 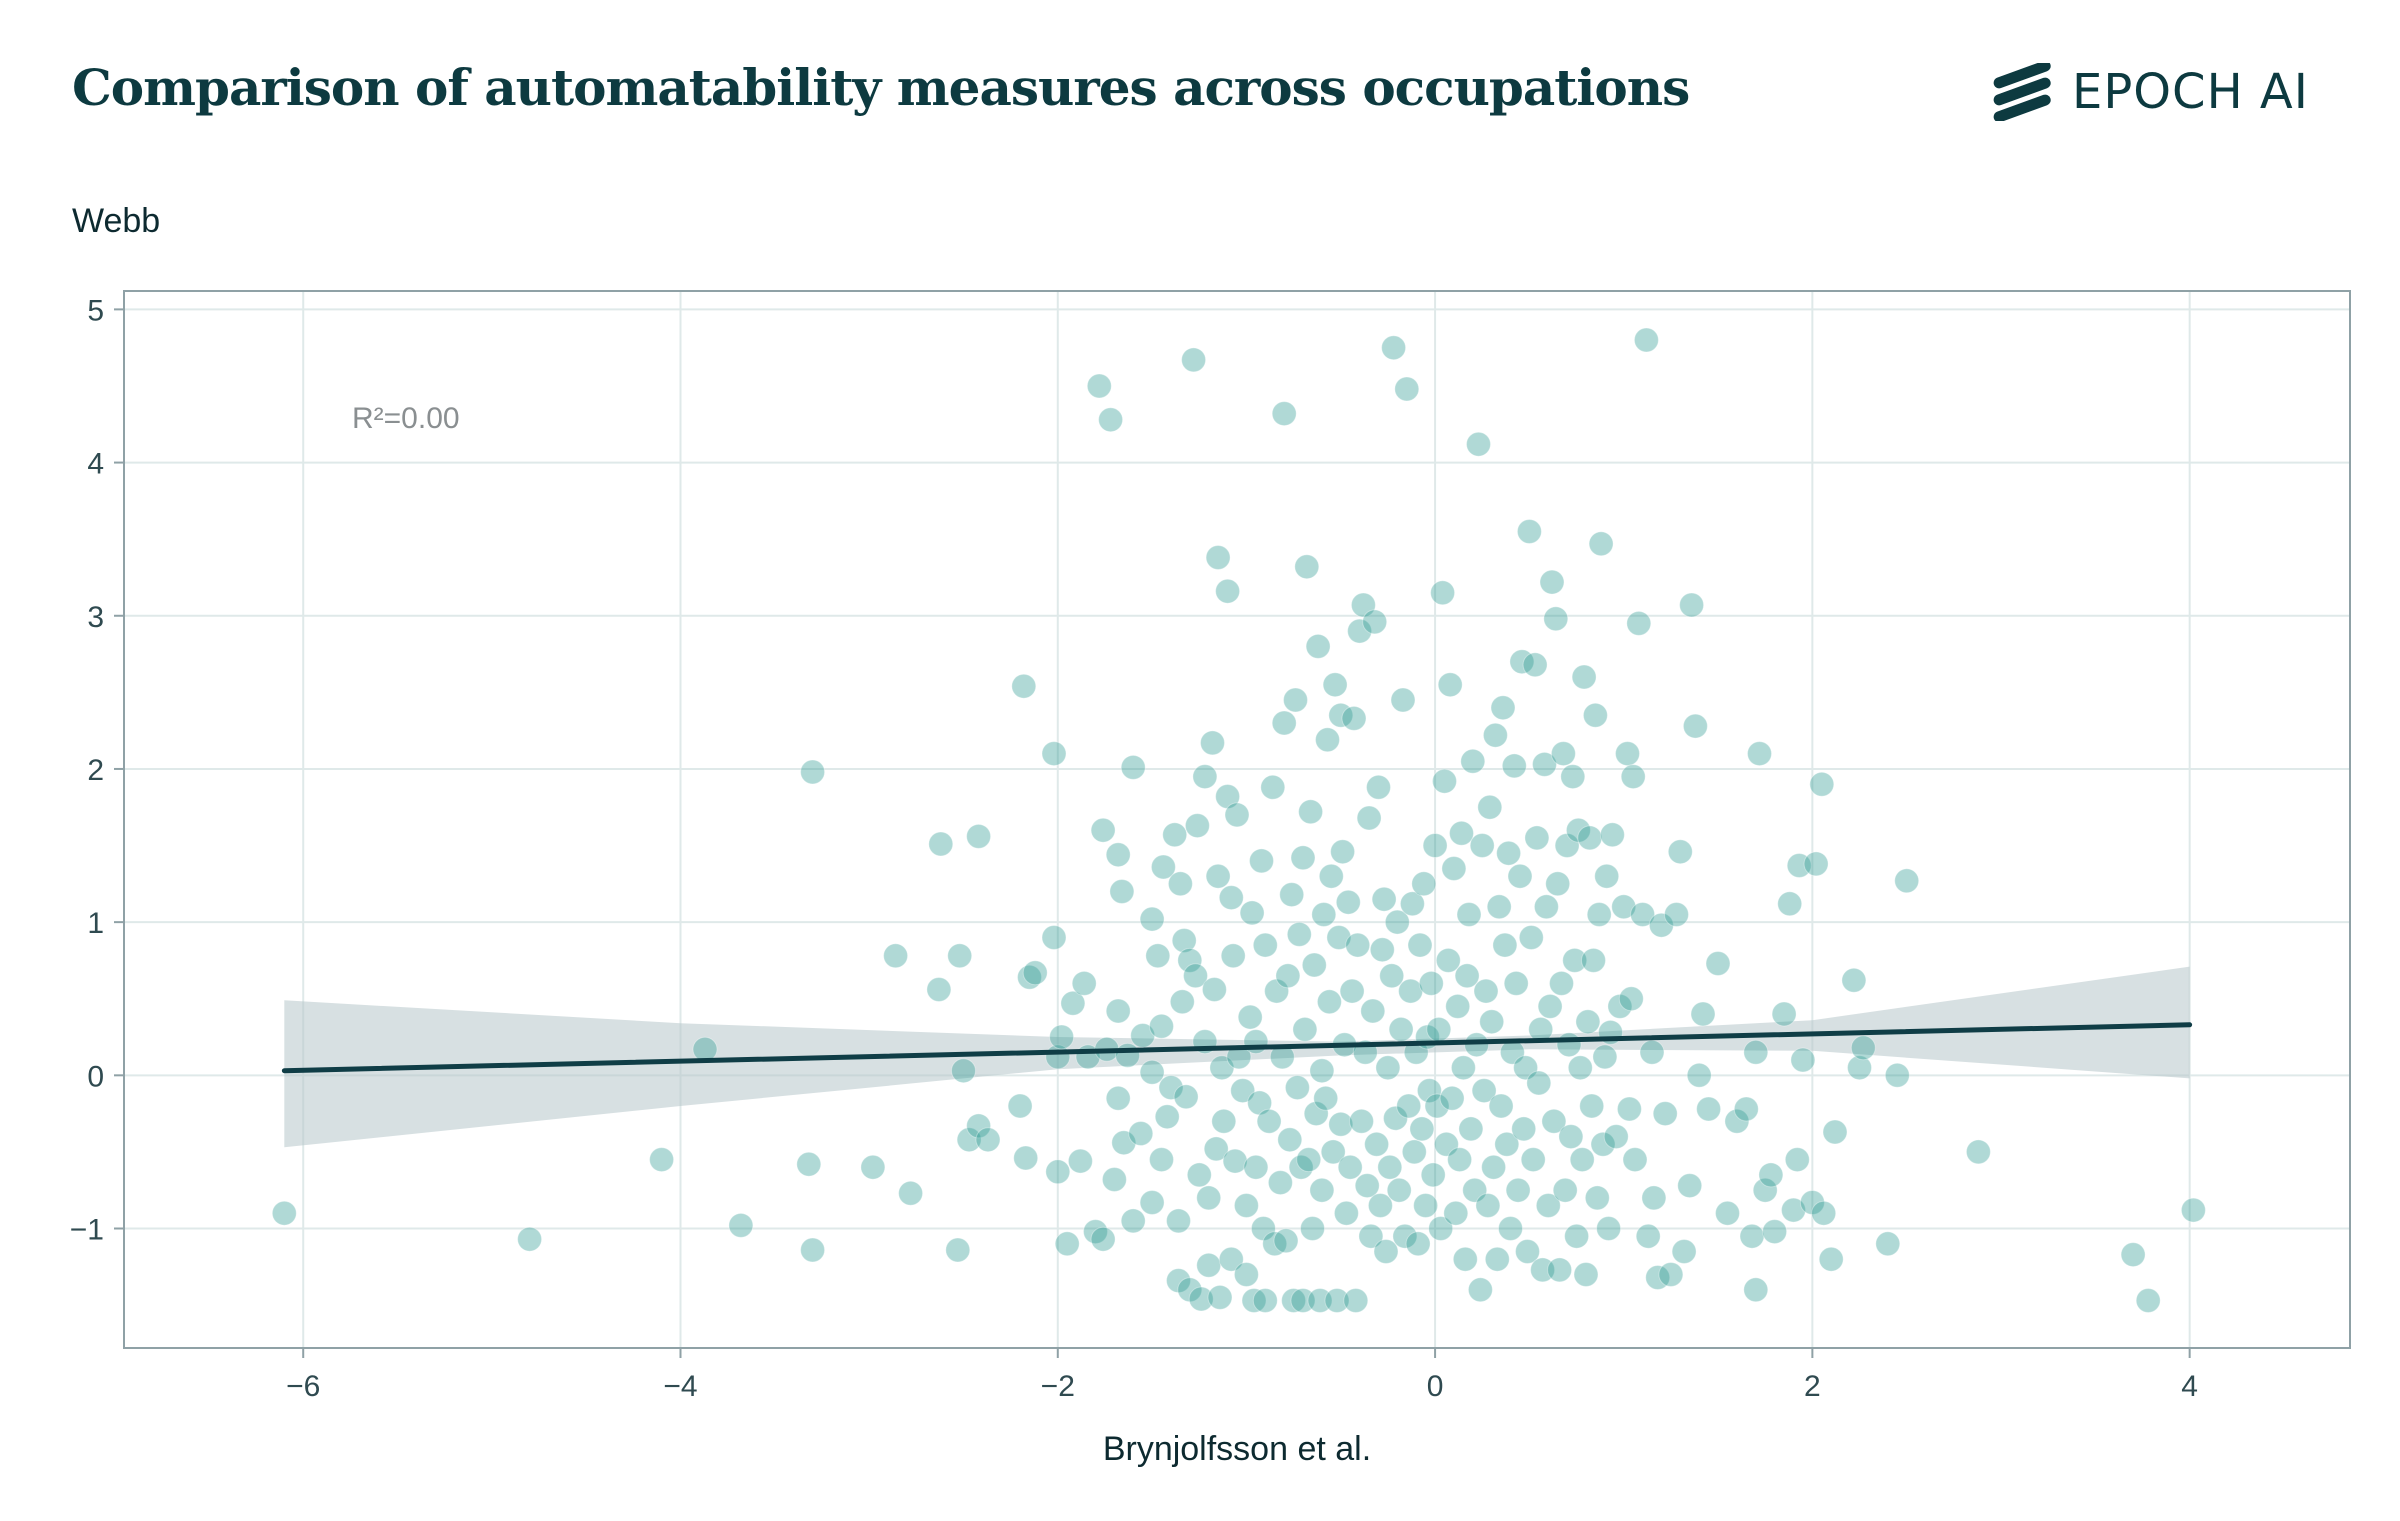 I want to click on x-tick-label: 0, so click(x=1435, y=1386).